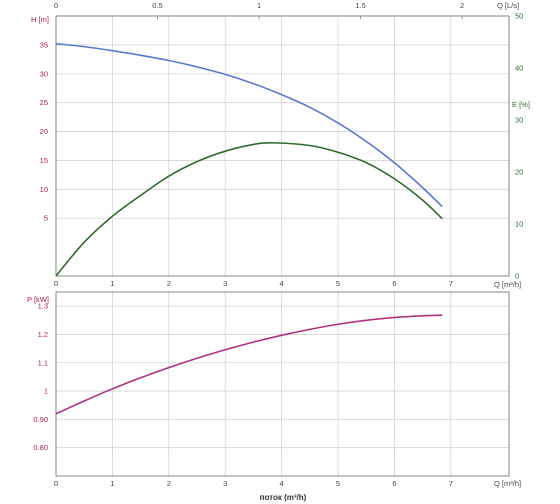 The width and height of the screenshot is (560, 504). What do you see at coordinates (46, 218) in the screenshot?
I see `head-tick-label: 5` at bounding box center [46, 218].